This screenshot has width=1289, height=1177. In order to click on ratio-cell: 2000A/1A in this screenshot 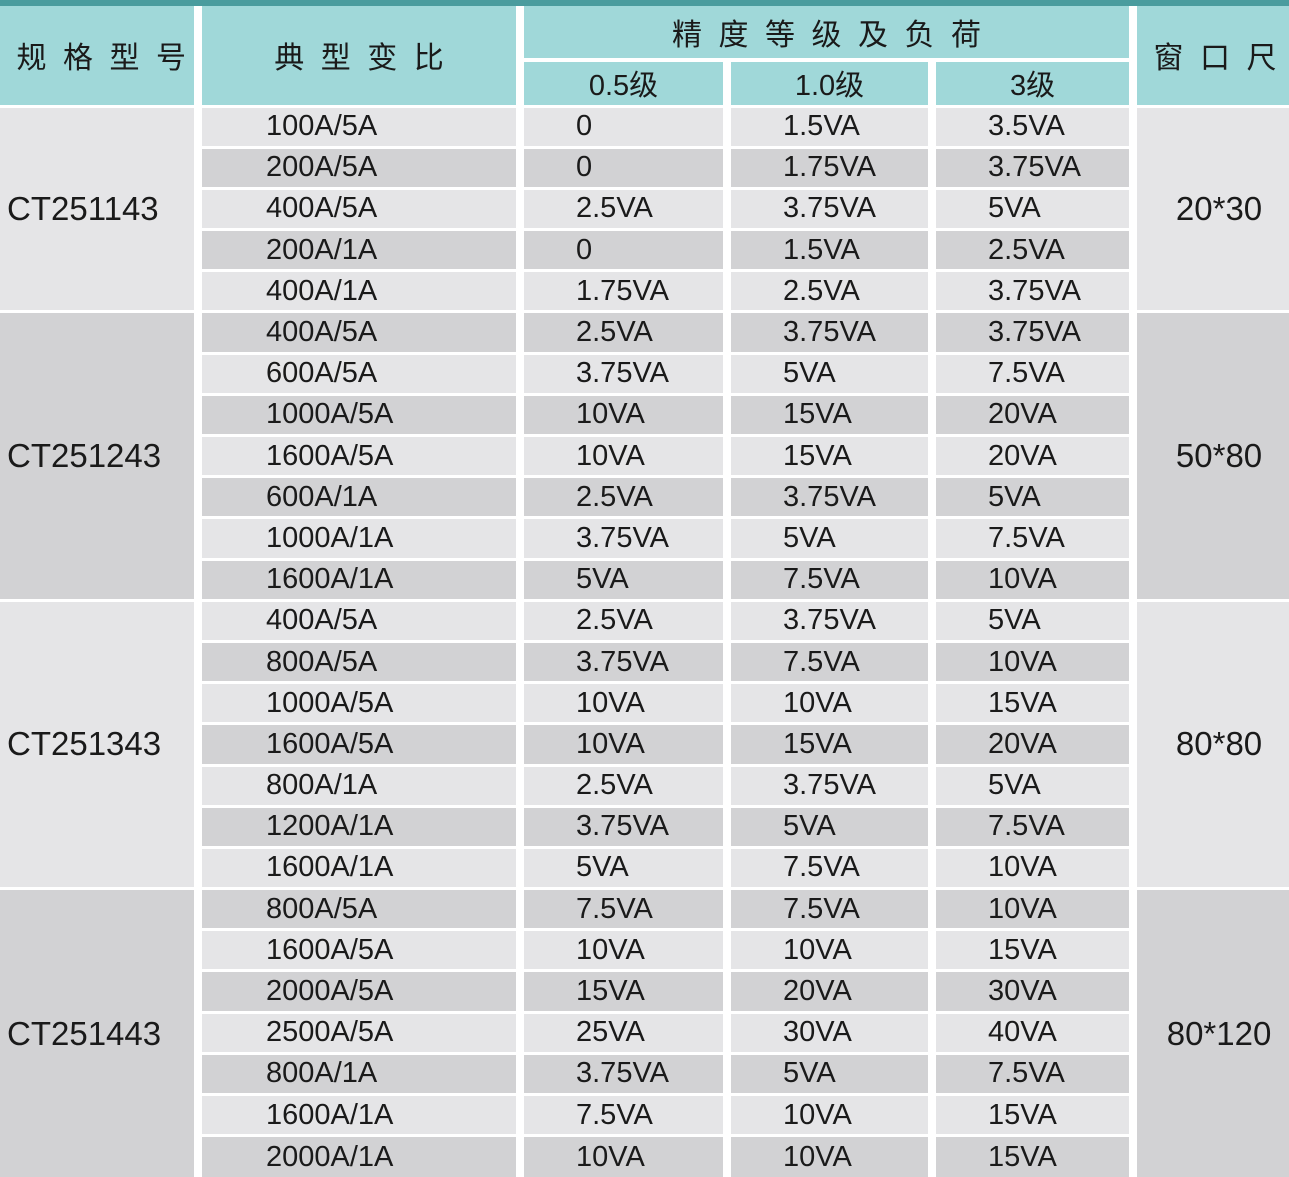, I will do `click(357, 1155)`.